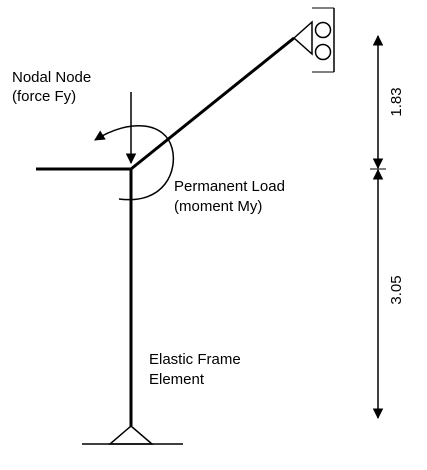  What do you see at coordinates (212, 103) in the screenshot?
I see `inclined-member` at bounding box center [212, 103].